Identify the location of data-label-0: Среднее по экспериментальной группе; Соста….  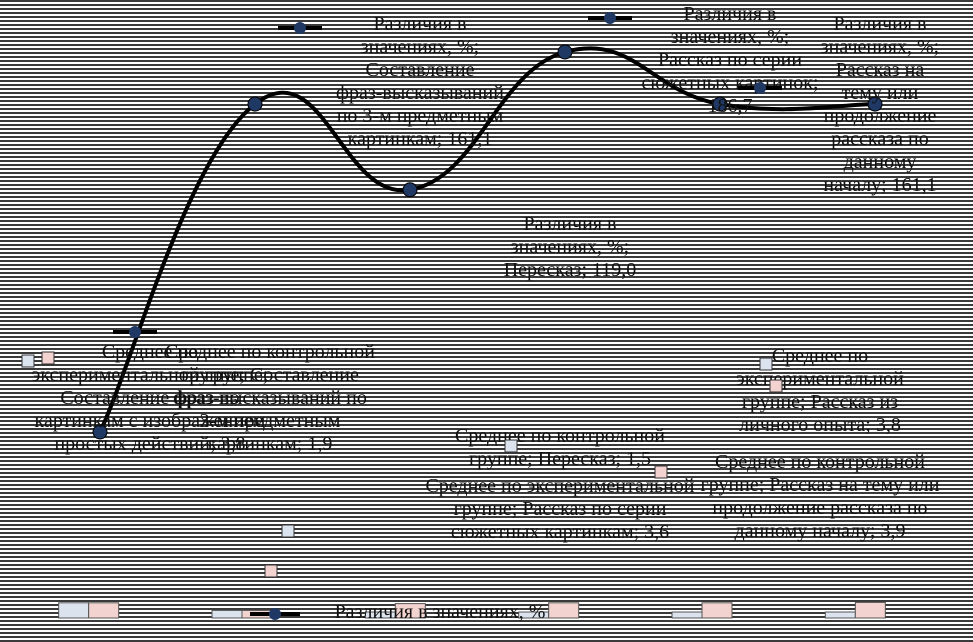
(150, 398).